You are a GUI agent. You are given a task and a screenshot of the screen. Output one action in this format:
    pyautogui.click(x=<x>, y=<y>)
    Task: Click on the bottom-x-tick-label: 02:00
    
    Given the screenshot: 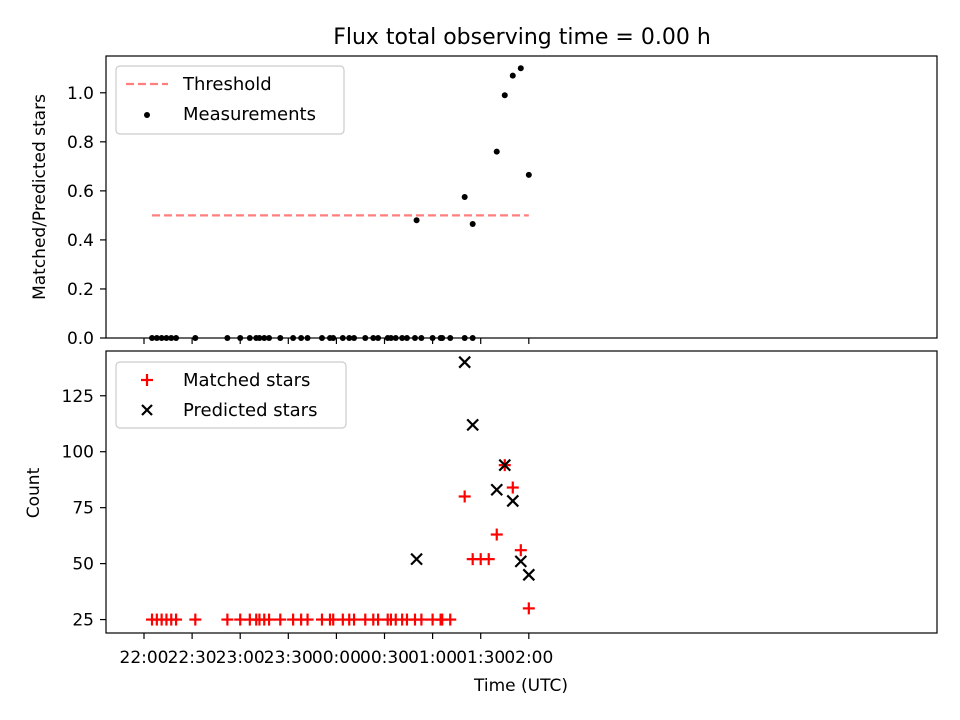 What is the action you would take?
    pyautogui.click(x=528, y=658)
    